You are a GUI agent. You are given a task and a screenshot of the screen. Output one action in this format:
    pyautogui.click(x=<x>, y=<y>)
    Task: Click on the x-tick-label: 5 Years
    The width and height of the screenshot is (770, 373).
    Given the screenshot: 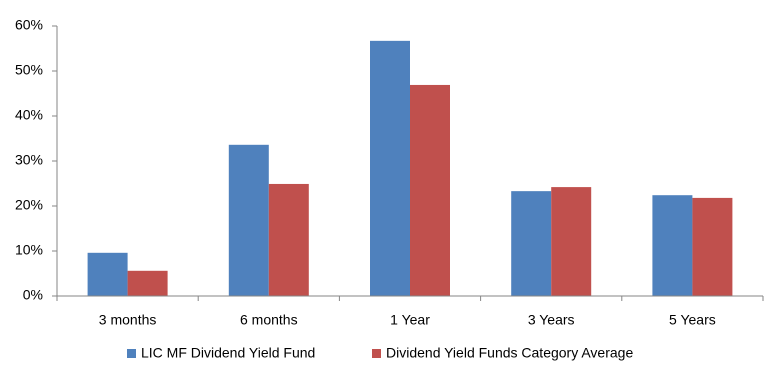 What is the action you would take?
    pyautogui.click(x=692, y=320)
    